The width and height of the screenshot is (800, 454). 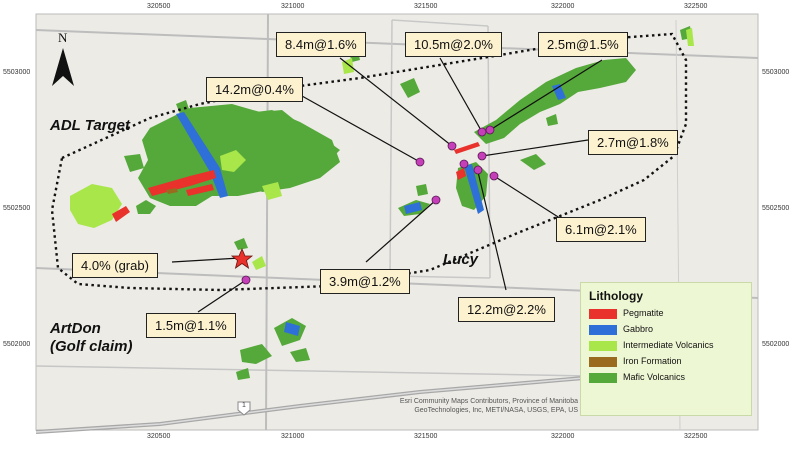 I want to click on legend-label: Gabbro, so click(x=638, y=329).